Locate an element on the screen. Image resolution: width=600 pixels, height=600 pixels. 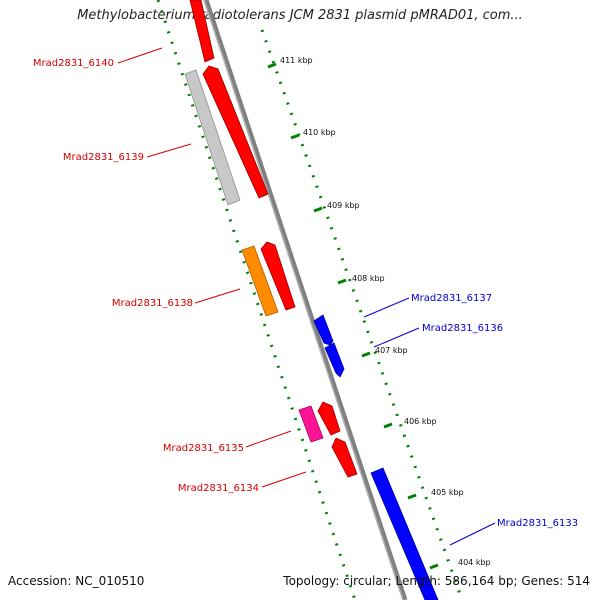
gene-label-6135: Mrad2831_6135 is located at coordinates (203, 448).